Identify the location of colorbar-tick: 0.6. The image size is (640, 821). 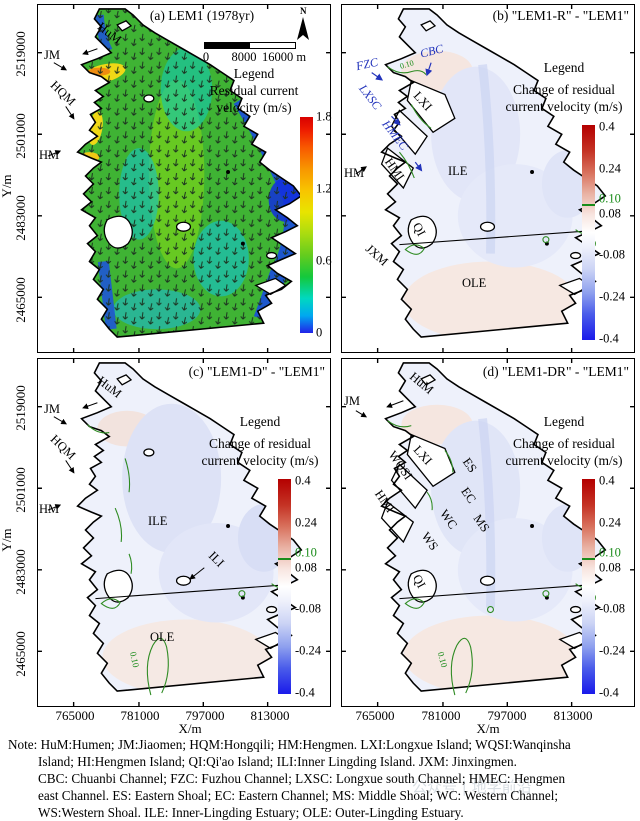
(324, 260).